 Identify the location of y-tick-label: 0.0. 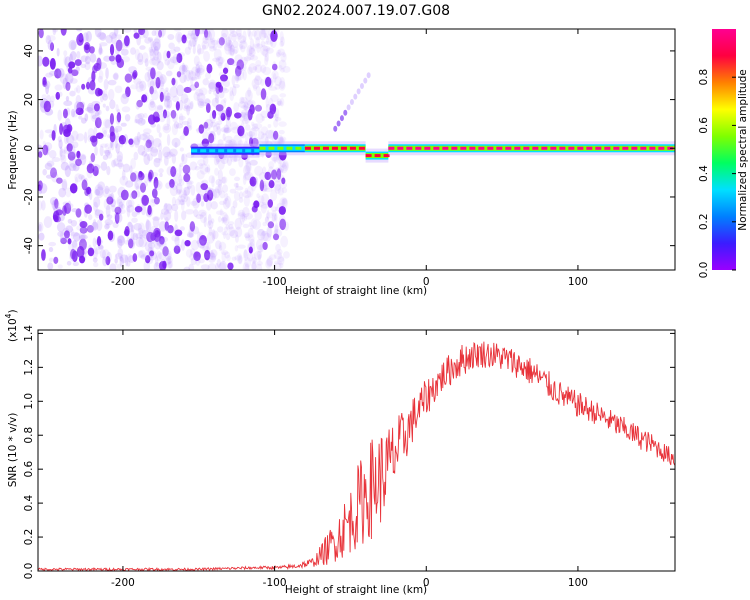
(29, 571).